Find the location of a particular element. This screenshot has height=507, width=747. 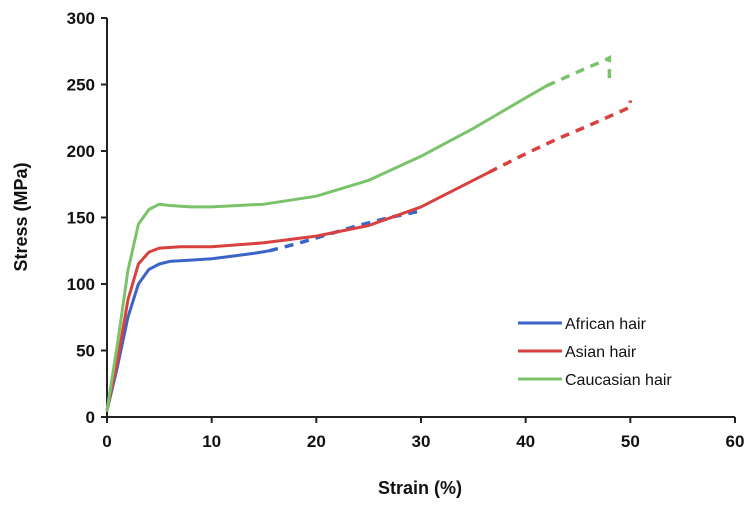

y-tick-label: 100 is located at coordinates (81, 284).